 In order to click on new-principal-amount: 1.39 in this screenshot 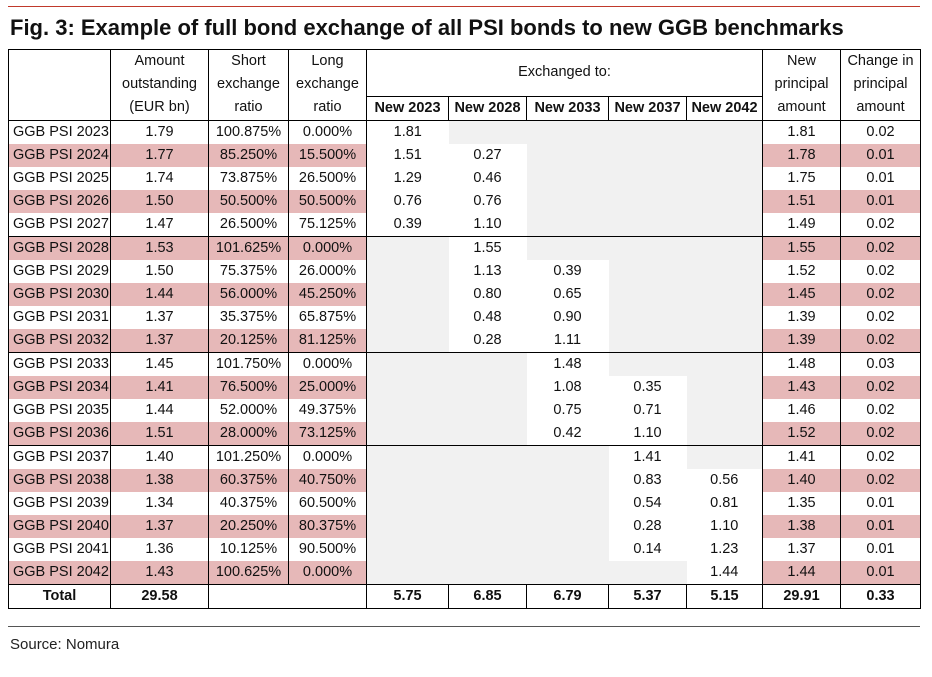, I will do `click(801, 340)`.